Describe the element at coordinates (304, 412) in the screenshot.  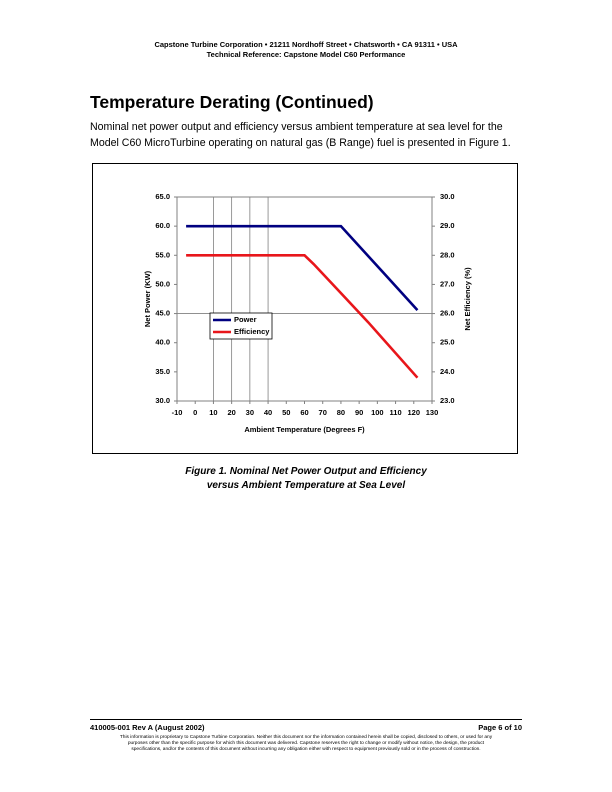
I see `x-tick-label: 60` at that location.